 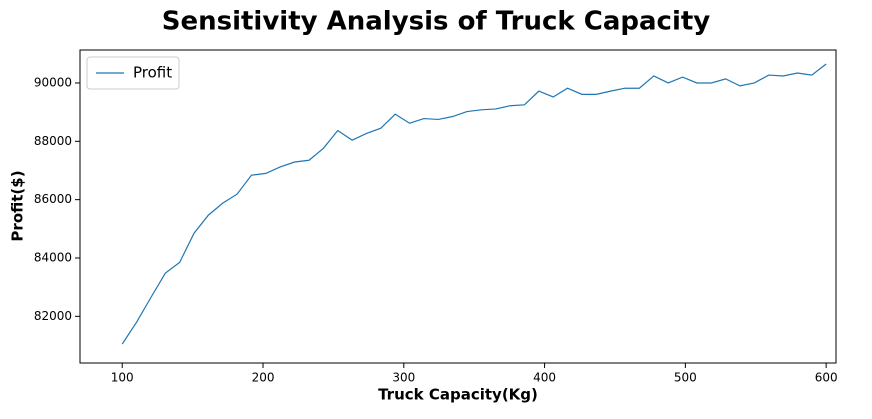 What do you see at coordinates (122, 378) in the screenshot?
I see `x-tick-label: 100` at bounding box center [122, 378].